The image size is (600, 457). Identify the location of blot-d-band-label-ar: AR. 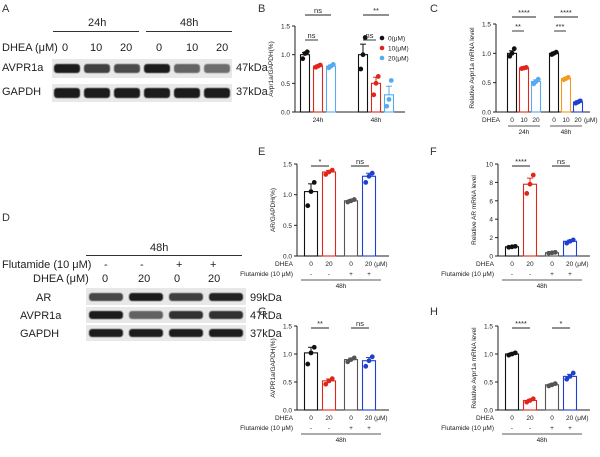
(44, 298).